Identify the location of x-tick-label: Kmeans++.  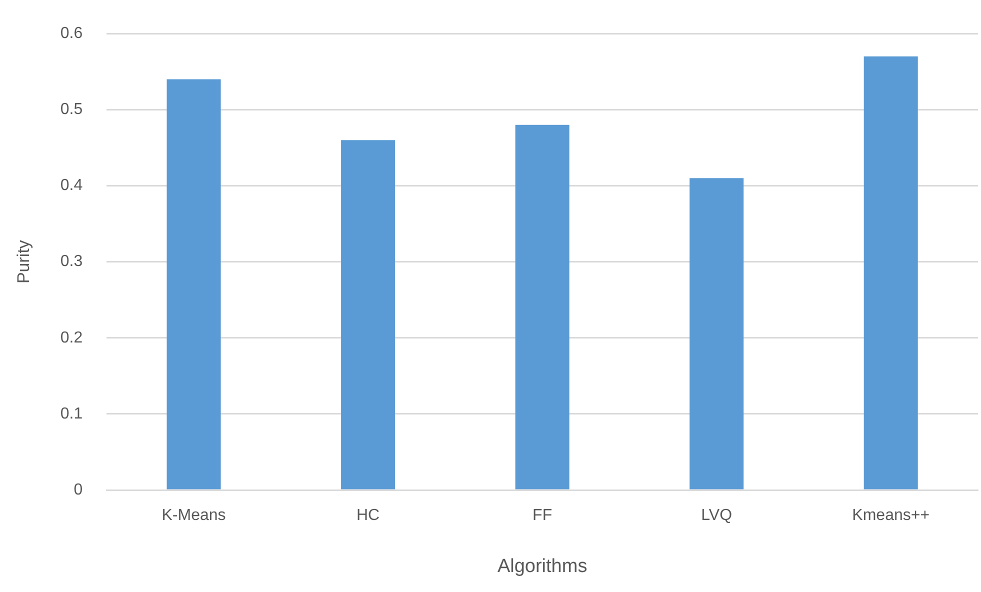
(891, 515).